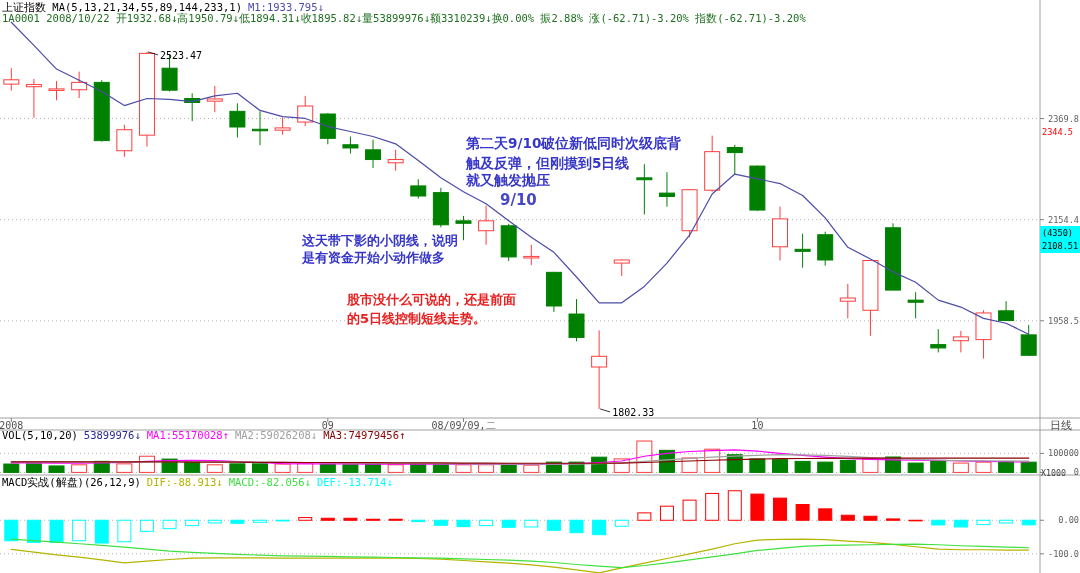 The width and height of the screenshot is (1080, 573). Describe the element at coordinates (184, 482) in the screenshot. I see `text: DIF:-88.913↓` at that location.